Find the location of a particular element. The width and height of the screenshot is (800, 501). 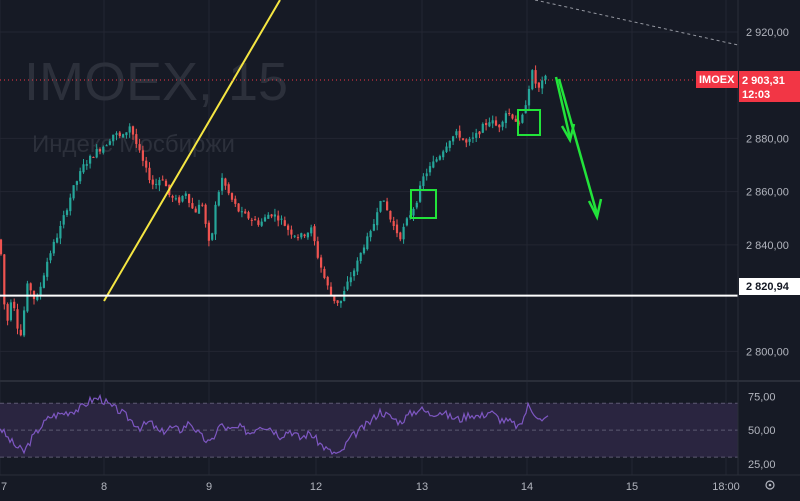

last-price-value: 2 903,31 is located at coordinates (763, 81).